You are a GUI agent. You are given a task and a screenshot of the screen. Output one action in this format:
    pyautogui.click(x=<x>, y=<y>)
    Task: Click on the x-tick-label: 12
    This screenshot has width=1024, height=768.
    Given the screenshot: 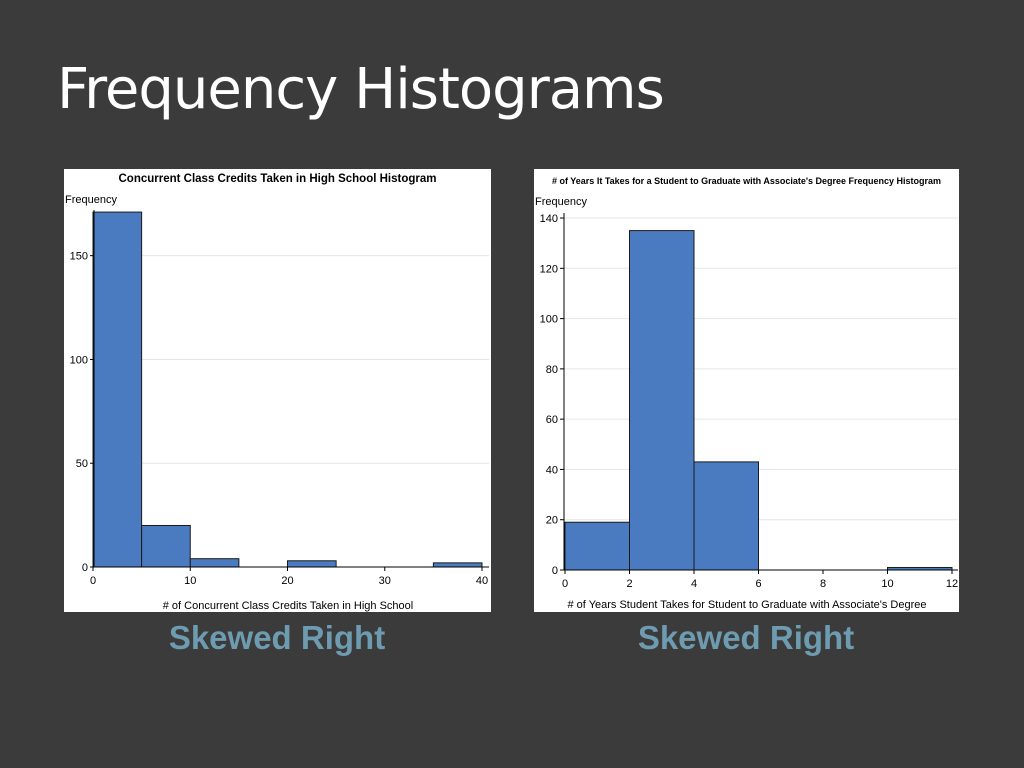 What is the action you would take?
    pyautogui.click(x=952, y=584)
    